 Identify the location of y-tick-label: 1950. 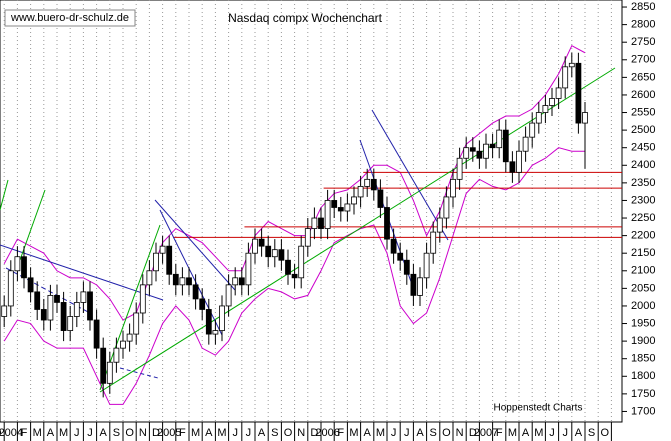
(643, 323).